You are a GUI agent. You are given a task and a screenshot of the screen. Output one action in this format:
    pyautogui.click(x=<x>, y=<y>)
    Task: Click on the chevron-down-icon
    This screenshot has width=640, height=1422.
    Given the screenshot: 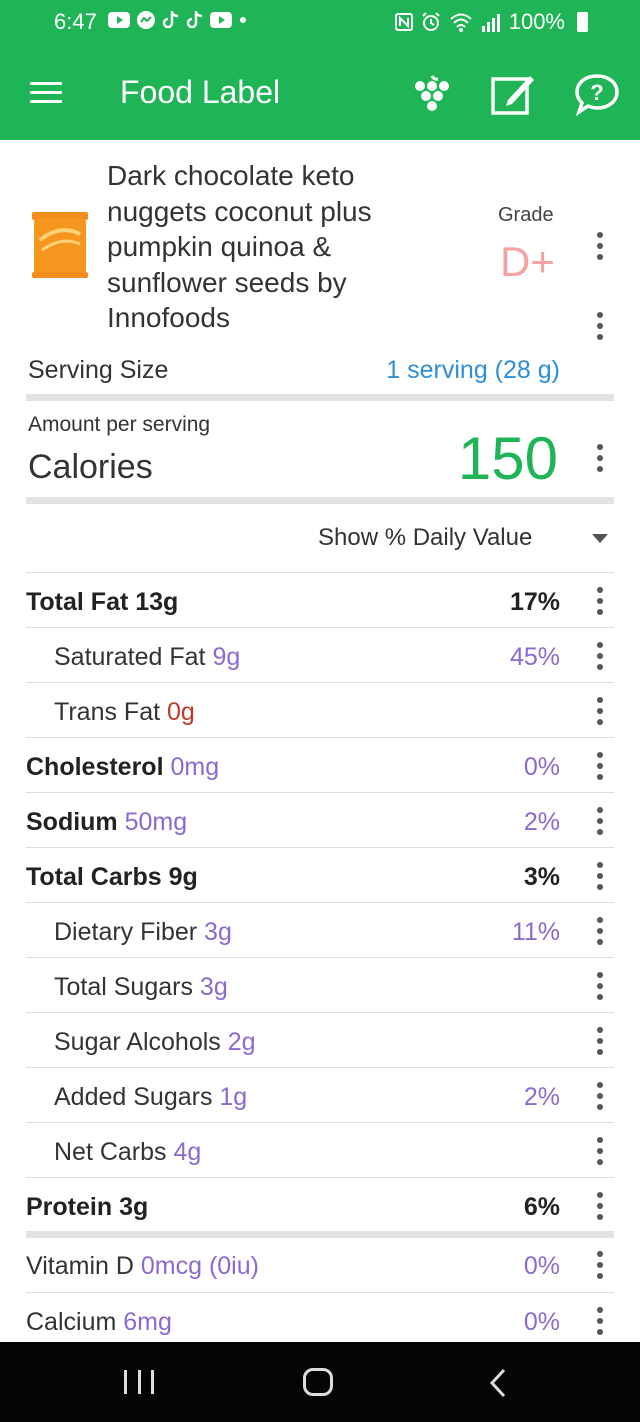 What is the action you would take?
    pyautogui.click(x=600, y=538)
    